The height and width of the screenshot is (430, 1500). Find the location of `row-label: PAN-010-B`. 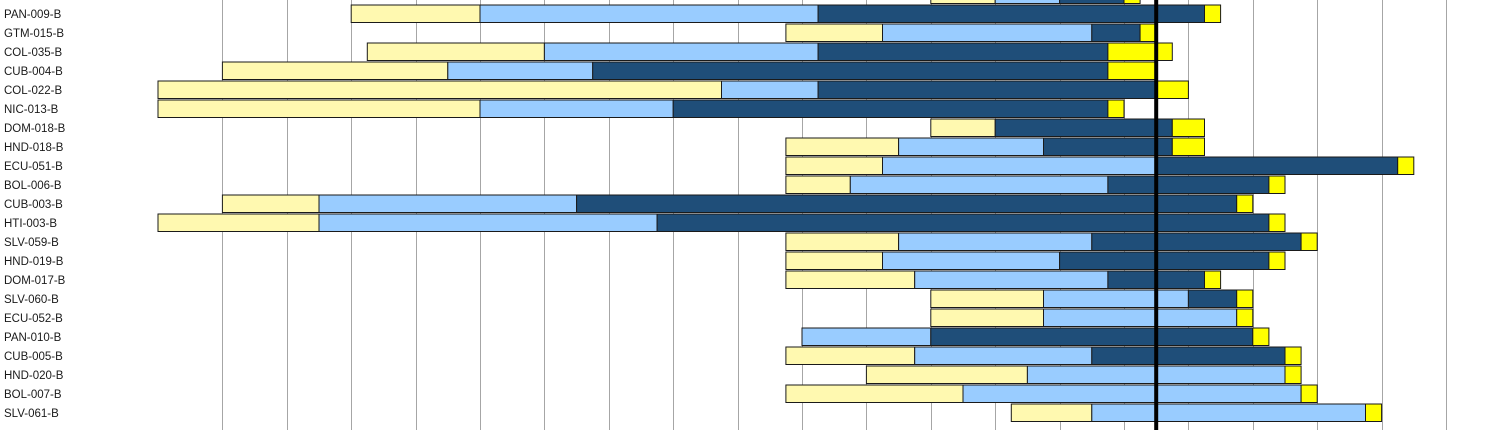

row-label: PAN-010-B is located at coordinates (33, 338).